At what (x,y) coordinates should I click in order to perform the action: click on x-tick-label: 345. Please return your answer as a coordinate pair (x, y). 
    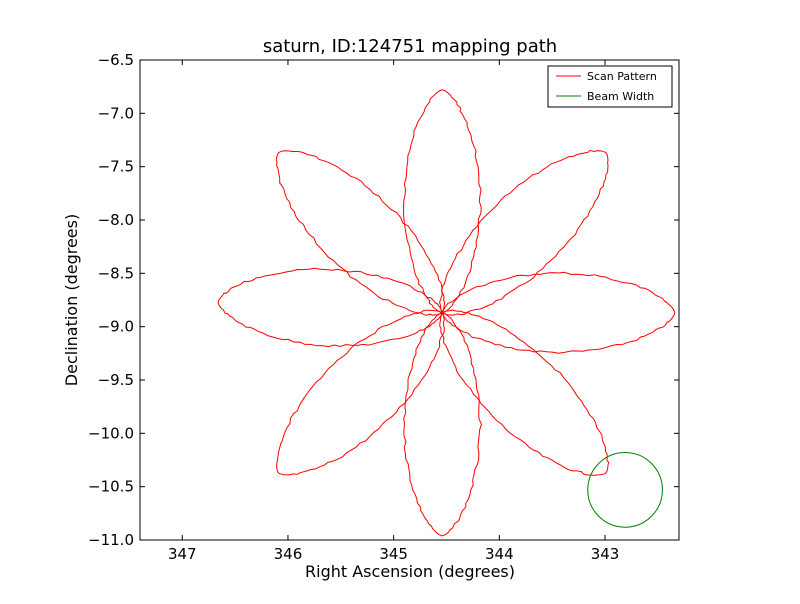
    Looking at the image, I should click on (393, 554).